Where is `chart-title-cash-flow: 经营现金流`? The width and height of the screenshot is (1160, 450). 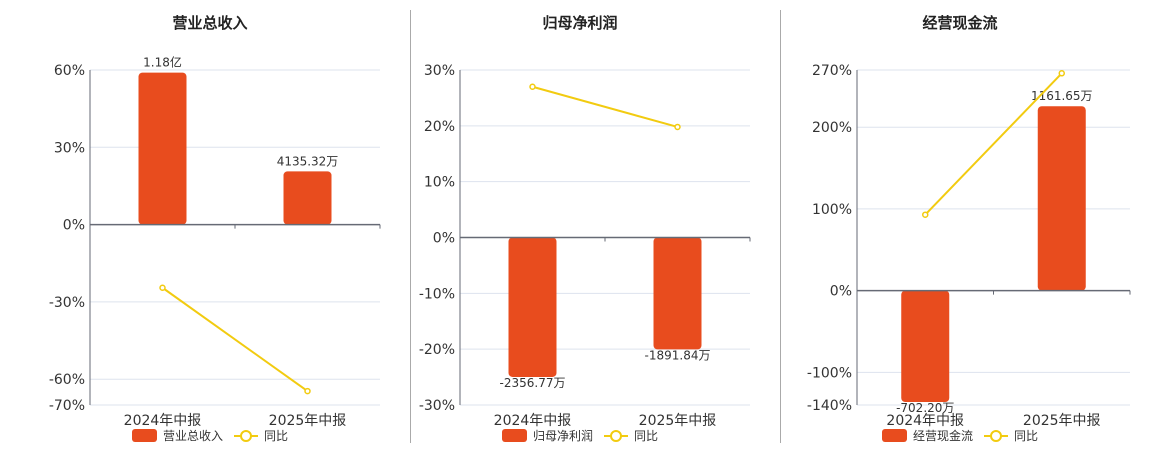
chart-title-cash-flow: 经营现金流 is located at coordinates (960, 23).